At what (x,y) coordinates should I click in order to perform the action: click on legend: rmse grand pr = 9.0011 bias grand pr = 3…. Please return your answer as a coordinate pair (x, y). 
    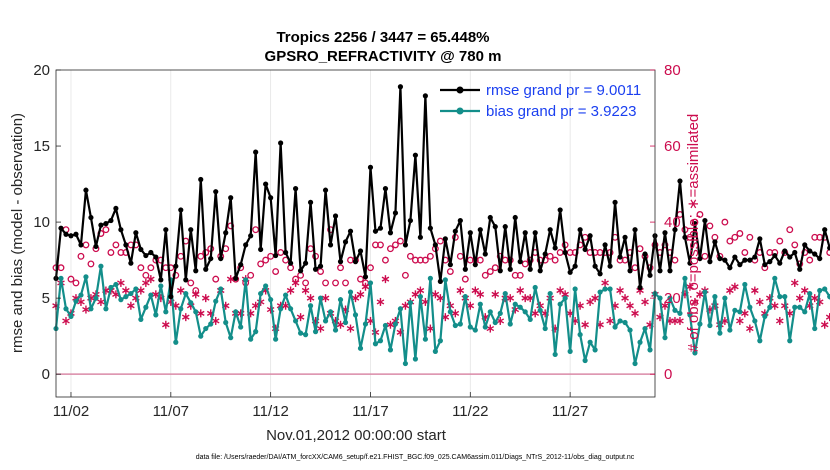
    Looking at the image, I should click on (540, 101).